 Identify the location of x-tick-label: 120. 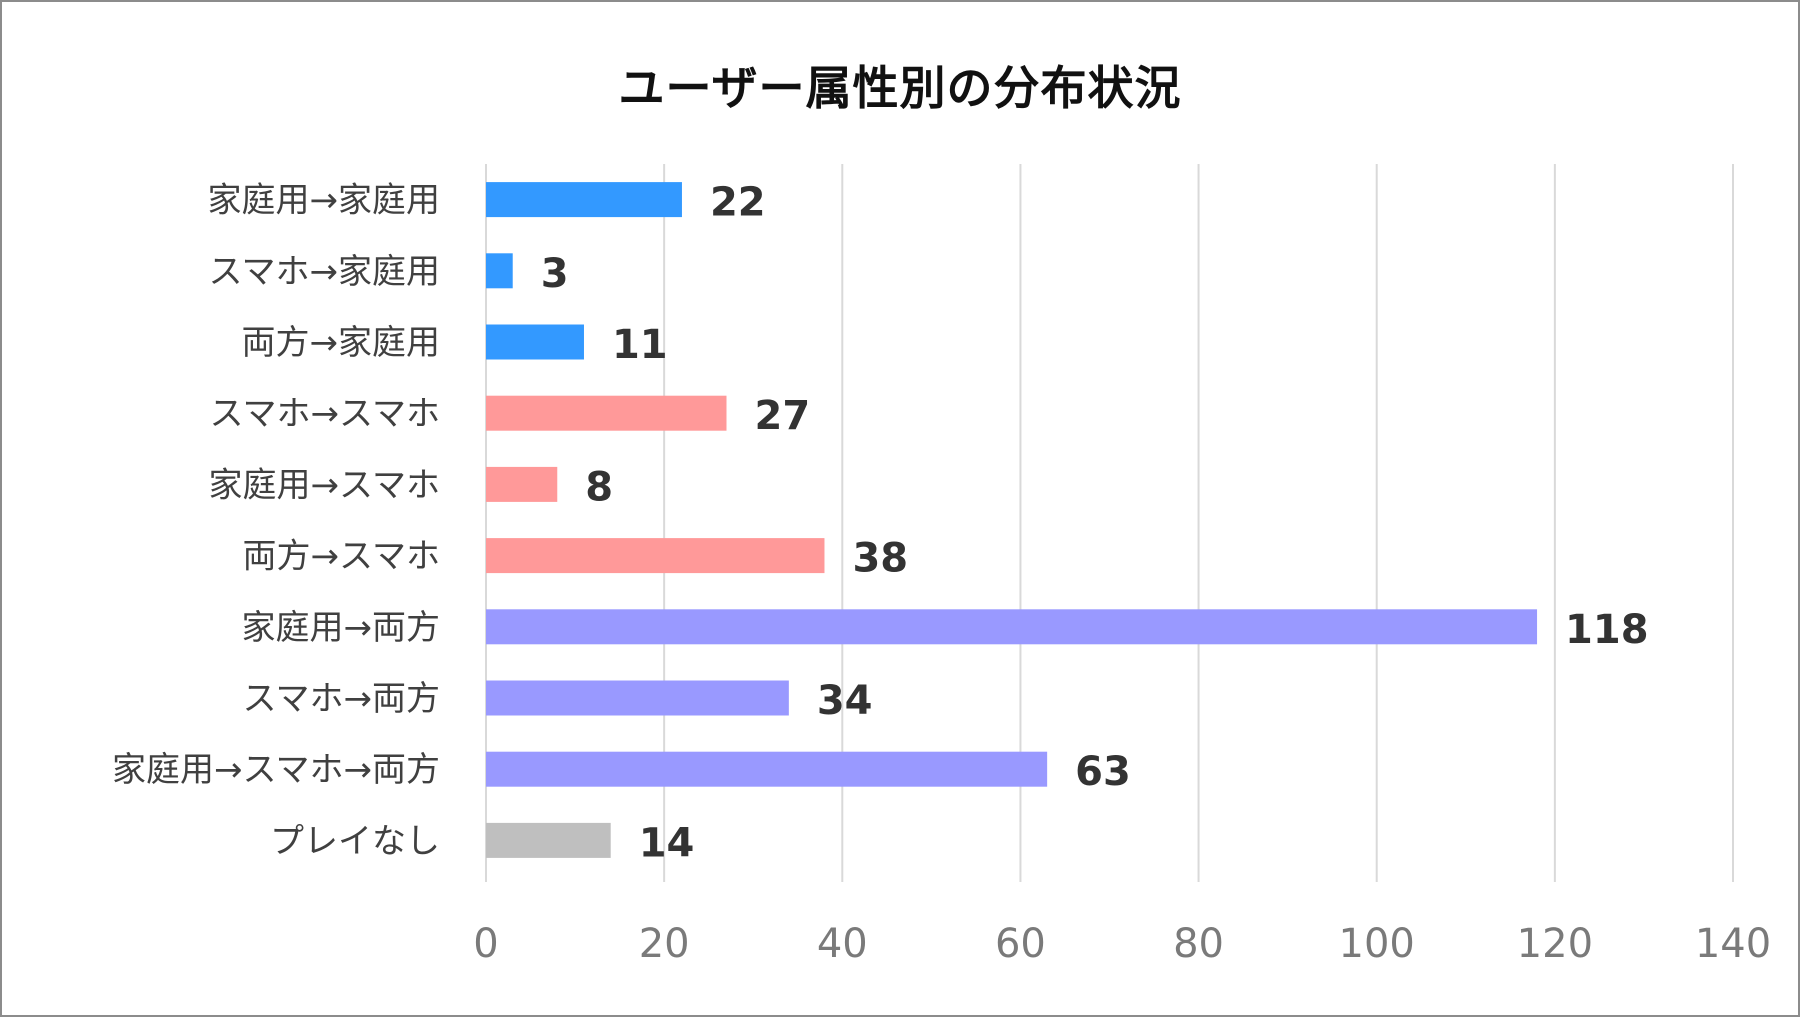
(1555, 944).